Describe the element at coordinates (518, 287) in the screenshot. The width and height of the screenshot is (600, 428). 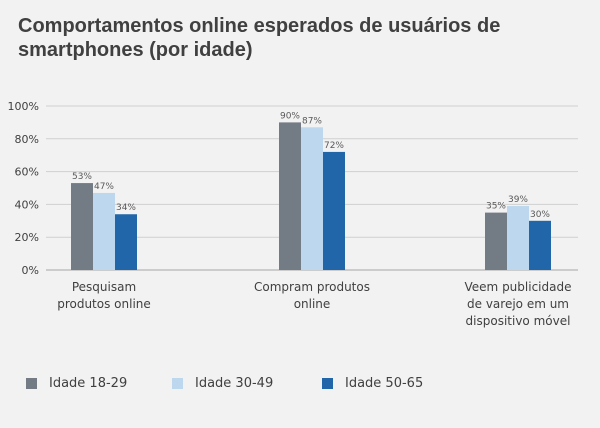
I see `x-category-label: Veem publicidade` at that location.